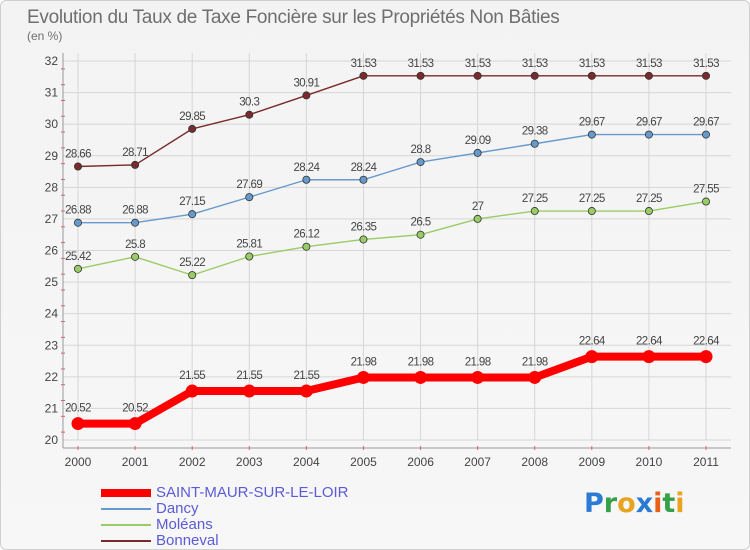 This screenshot has width=750, height=550. I want to click on logo-letter-o: o, so click(626, 503).